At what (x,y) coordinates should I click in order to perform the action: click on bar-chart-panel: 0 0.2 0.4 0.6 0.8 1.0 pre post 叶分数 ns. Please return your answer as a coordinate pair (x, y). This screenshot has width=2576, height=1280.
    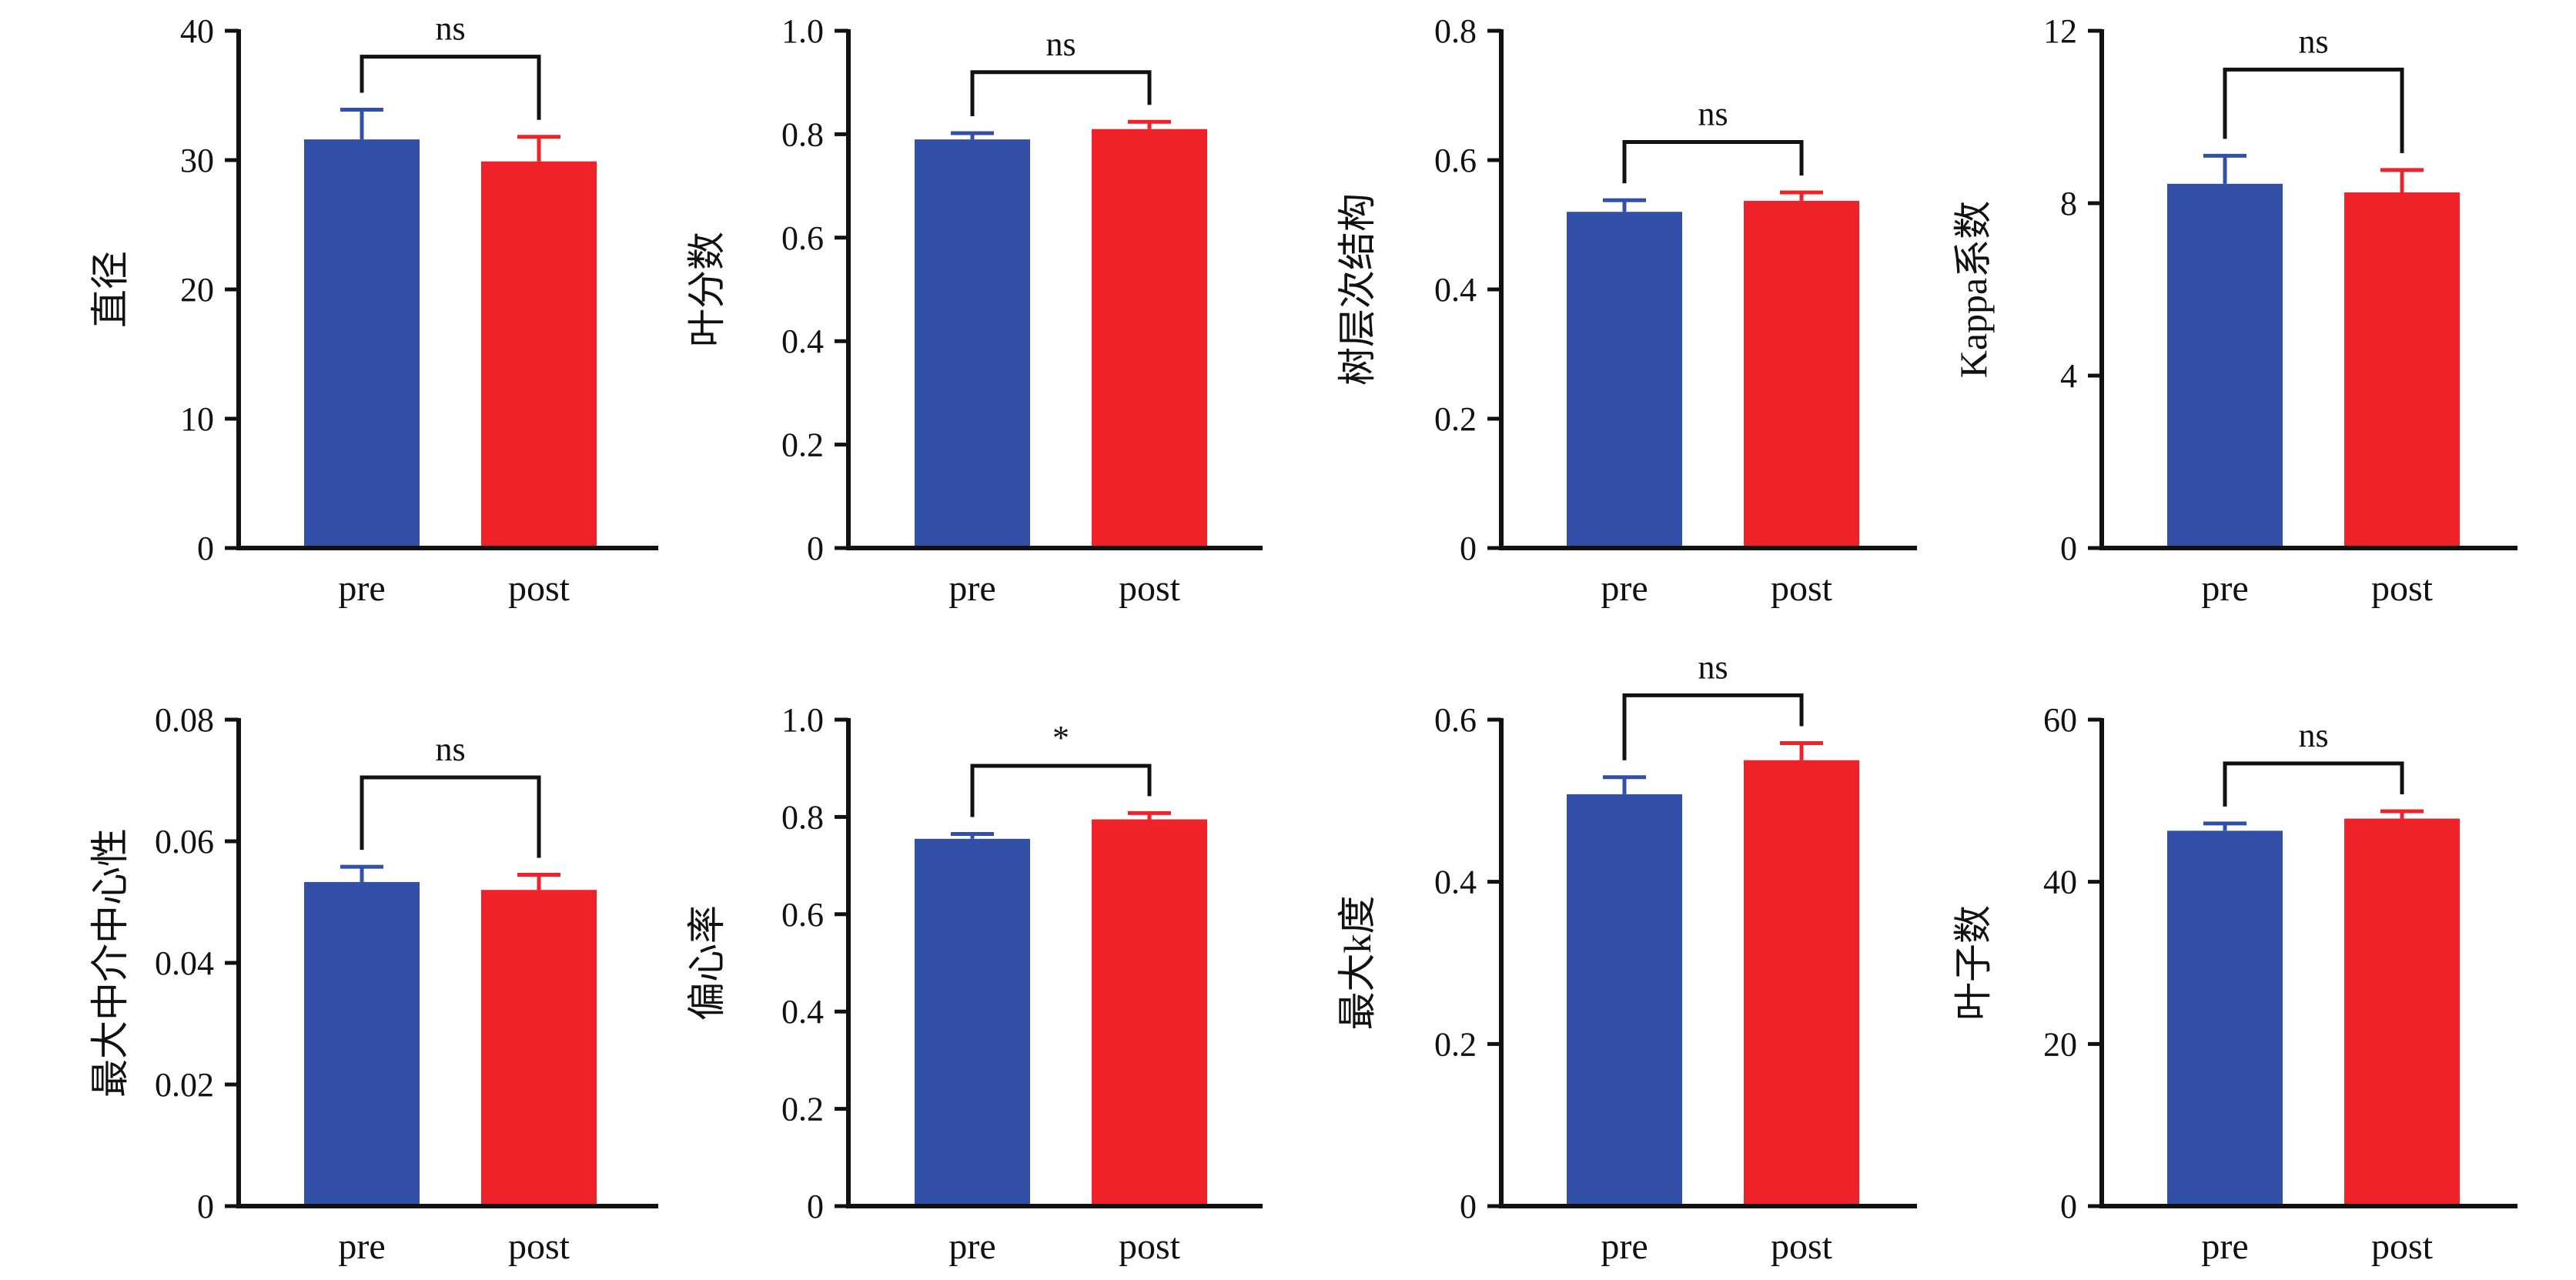
    Looking at the image, I should click on (974, 310).